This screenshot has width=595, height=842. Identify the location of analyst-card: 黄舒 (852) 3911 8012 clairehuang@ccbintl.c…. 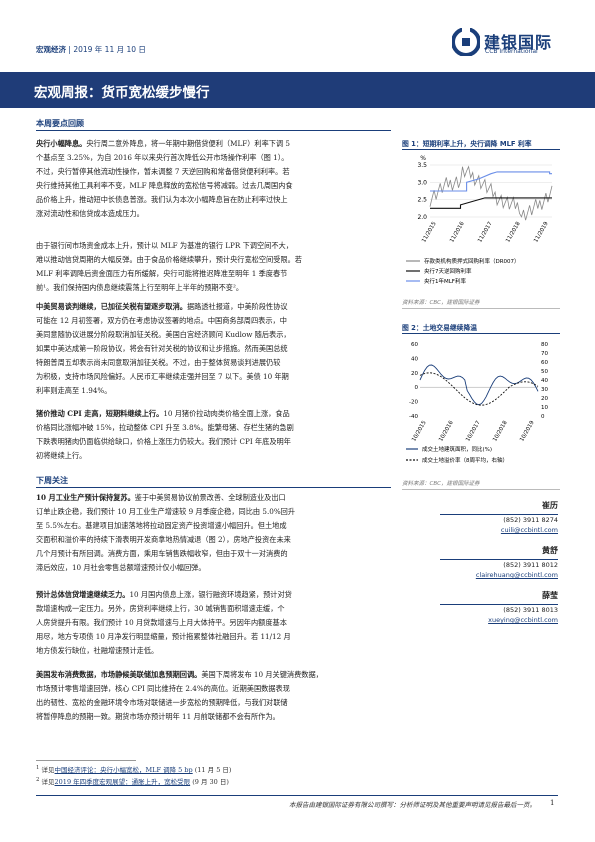
(499, 562).